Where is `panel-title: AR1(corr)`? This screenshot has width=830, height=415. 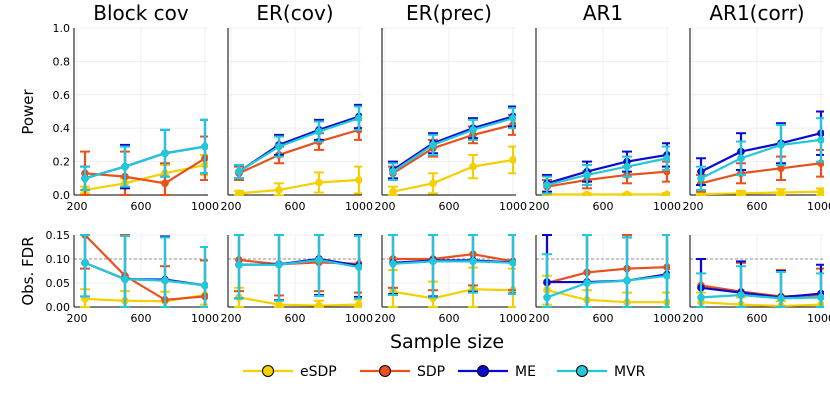 panel-title: AR1(corr) is located at coordinates (756, 13).